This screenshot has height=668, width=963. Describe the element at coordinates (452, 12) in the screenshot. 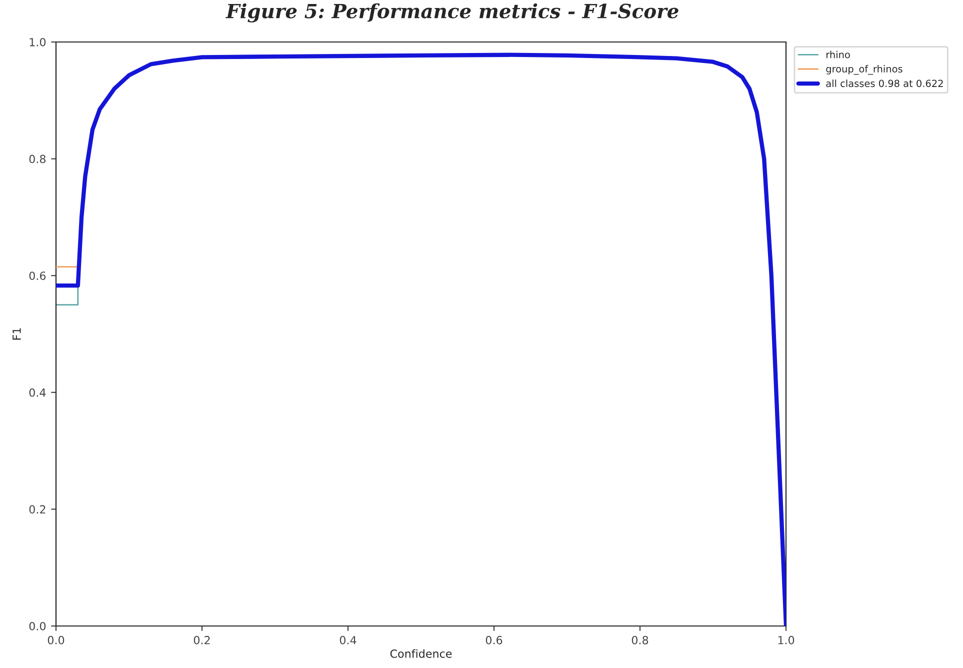

I see `chart-title: Figure 5: Performance metrics - F1-Score` at that location.